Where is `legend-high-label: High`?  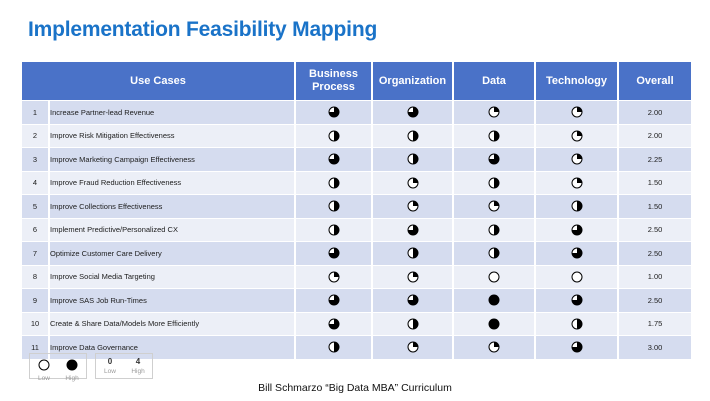 legend-high-label: High is located at coordinates (72, 378).